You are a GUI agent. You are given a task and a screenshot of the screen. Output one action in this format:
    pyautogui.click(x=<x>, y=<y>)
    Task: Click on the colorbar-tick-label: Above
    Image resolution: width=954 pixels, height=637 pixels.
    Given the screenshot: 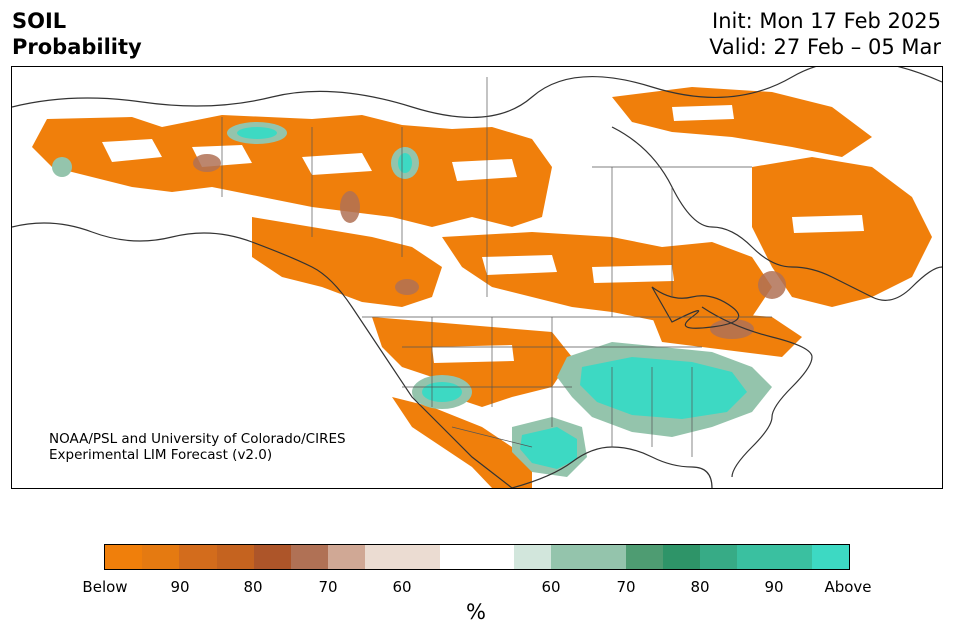 What is the action you would take?
    pyautogui.click(x=848, y=587)
    